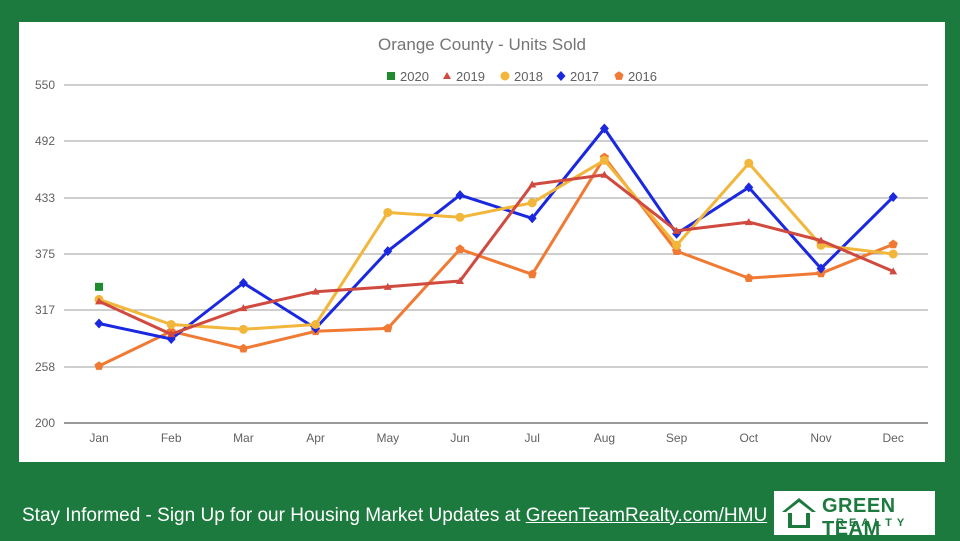 This screenshot has width=960, height=541. What do you see at coordinates (45, 310) in the screenshot?
I see `y-tick-label: 317` at bounding box center [45, 310].